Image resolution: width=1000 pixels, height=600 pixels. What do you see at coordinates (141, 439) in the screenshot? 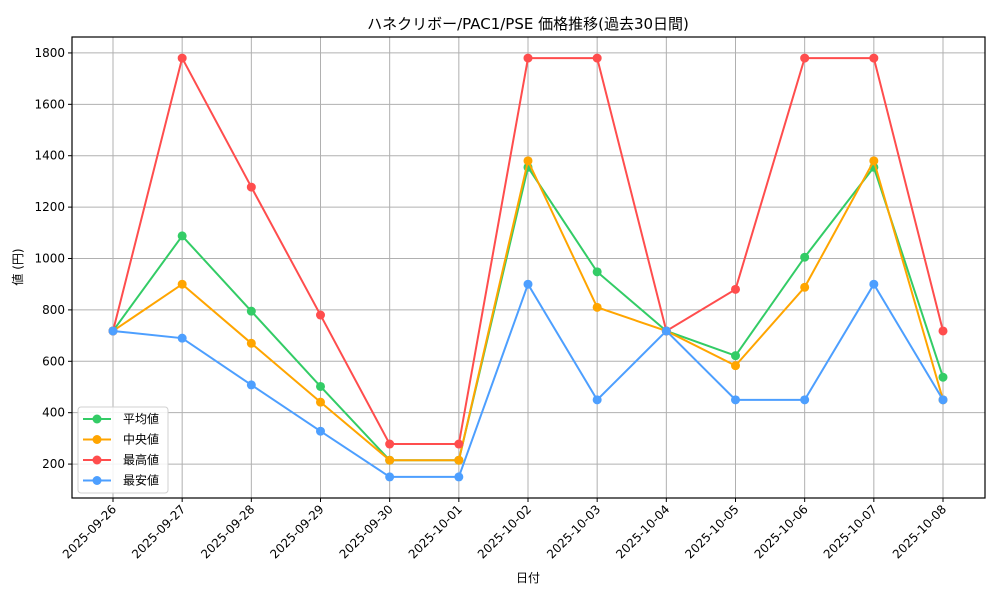
I see `legend-label: 中央値` at bounding box center [141, 439].